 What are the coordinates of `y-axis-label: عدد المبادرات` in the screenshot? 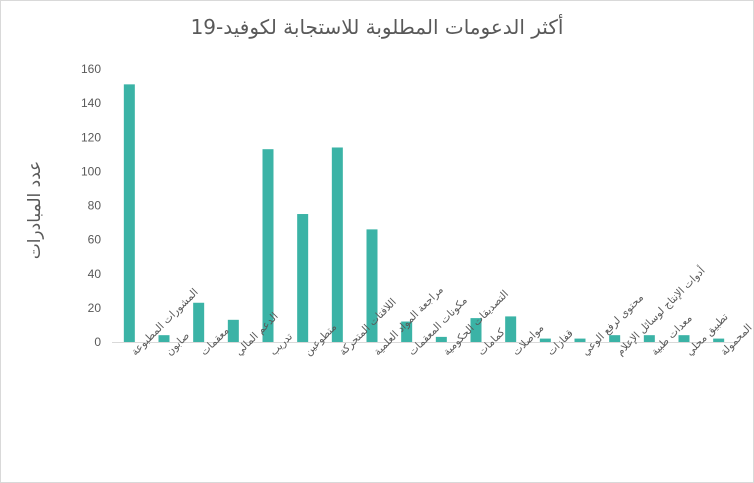 It's located at (35, 210).